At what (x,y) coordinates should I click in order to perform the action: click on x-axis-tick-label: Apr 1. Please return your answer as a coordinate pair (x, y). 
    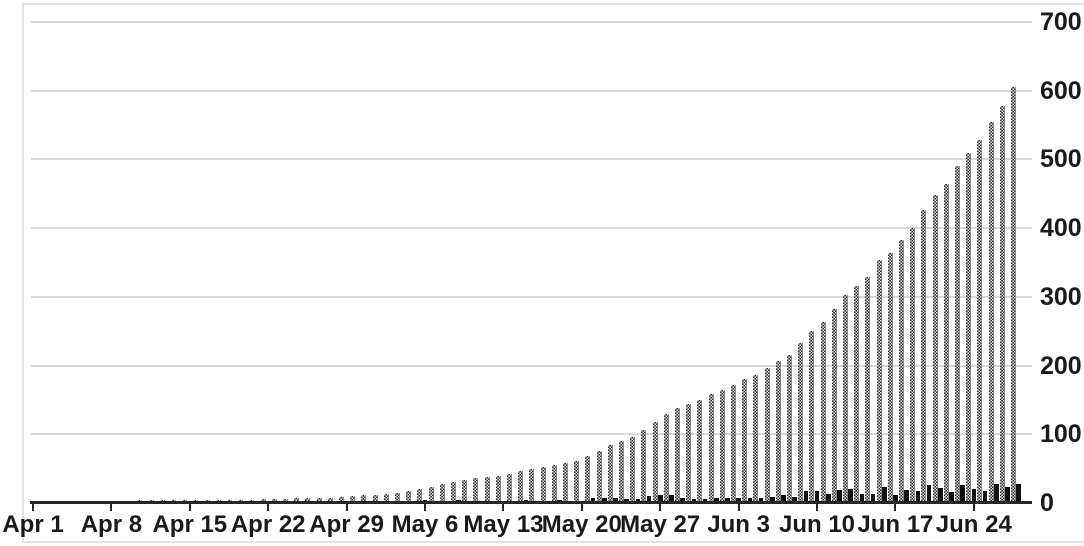
    Looking at the image, I should click on (33, 524).